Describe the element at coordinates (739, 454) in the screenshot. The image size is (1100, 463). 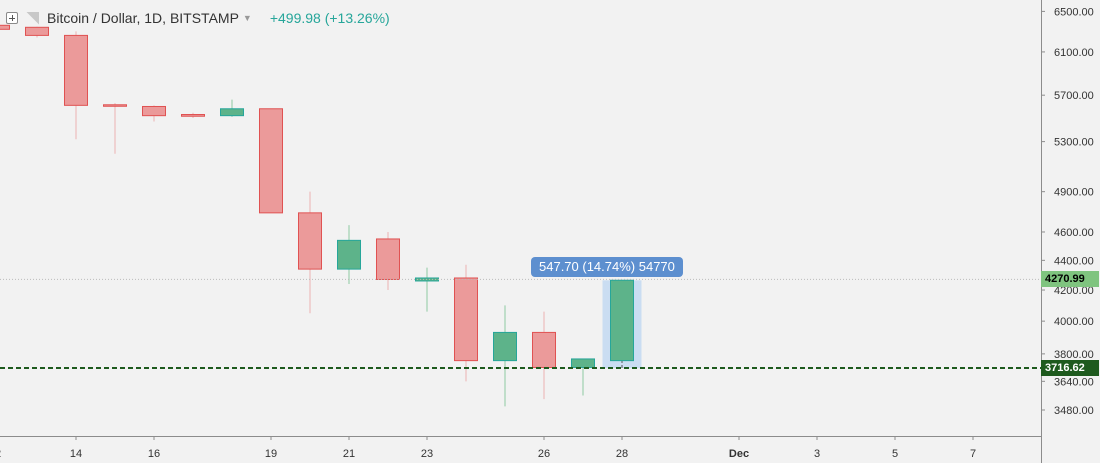
I see `x-tick-label: Dec` at that location.